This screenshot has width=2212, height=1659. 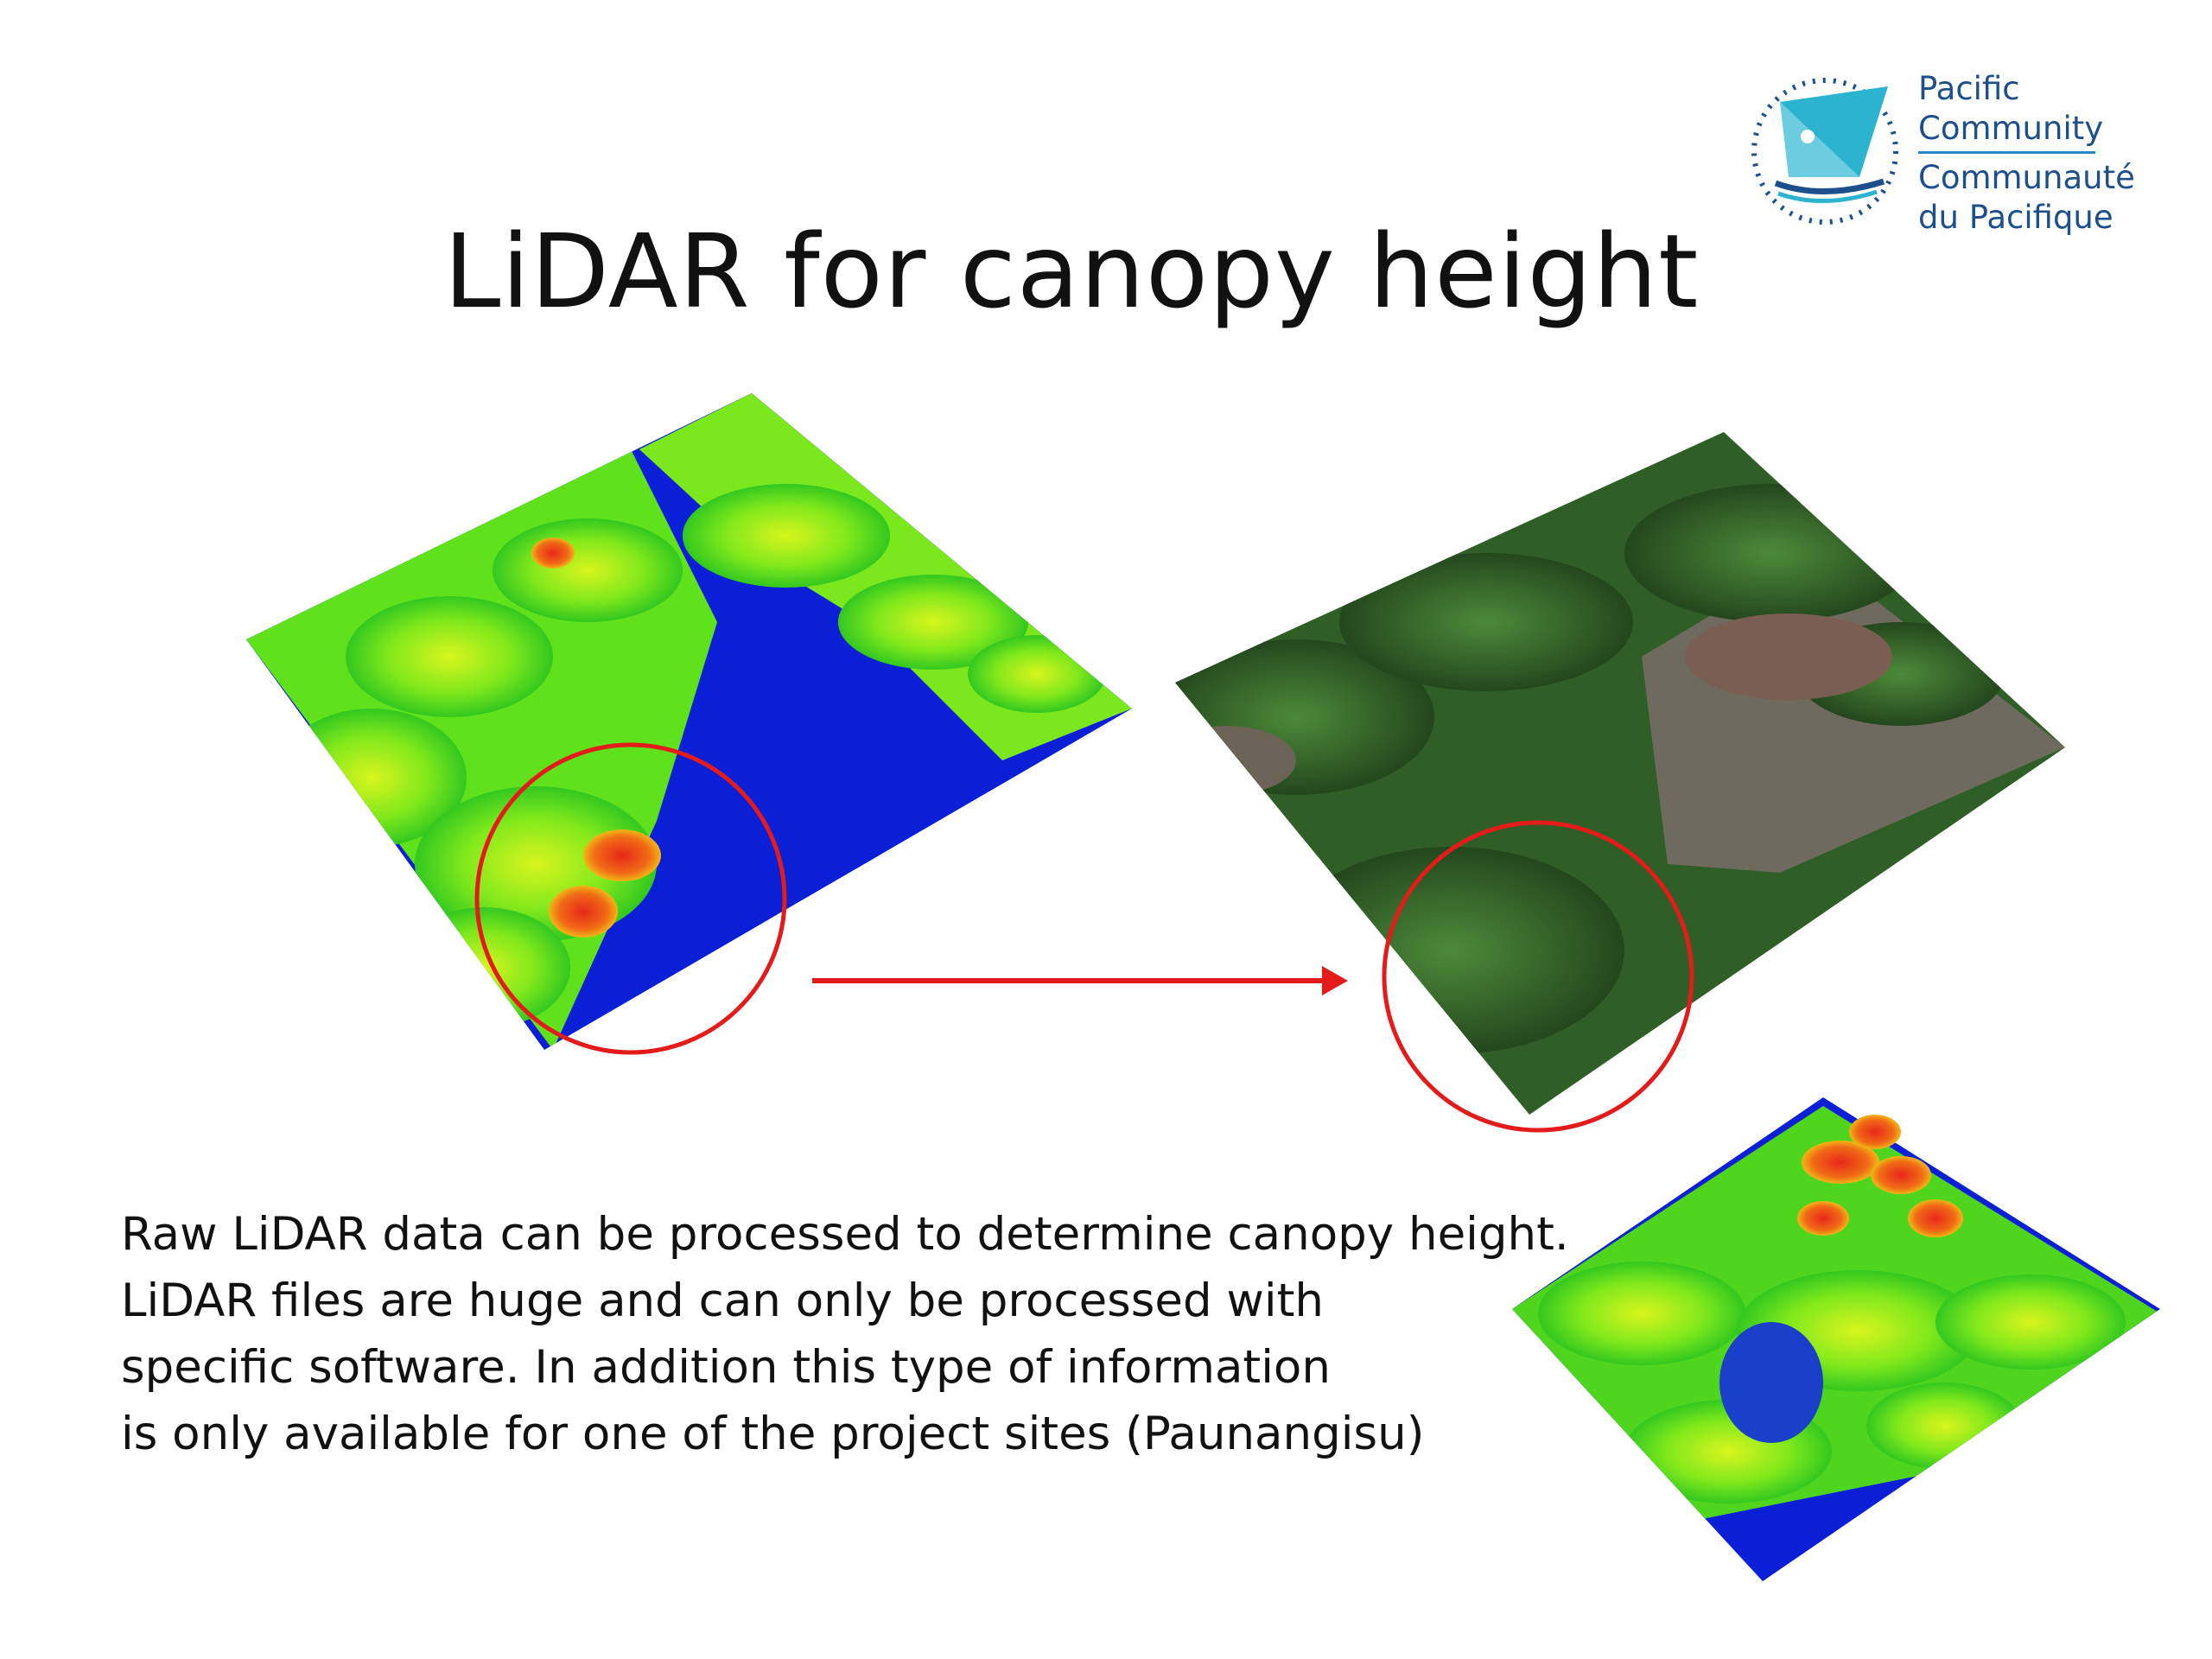 I want to click on logo-line-1: Pacific, so click(x=1969, y=88).